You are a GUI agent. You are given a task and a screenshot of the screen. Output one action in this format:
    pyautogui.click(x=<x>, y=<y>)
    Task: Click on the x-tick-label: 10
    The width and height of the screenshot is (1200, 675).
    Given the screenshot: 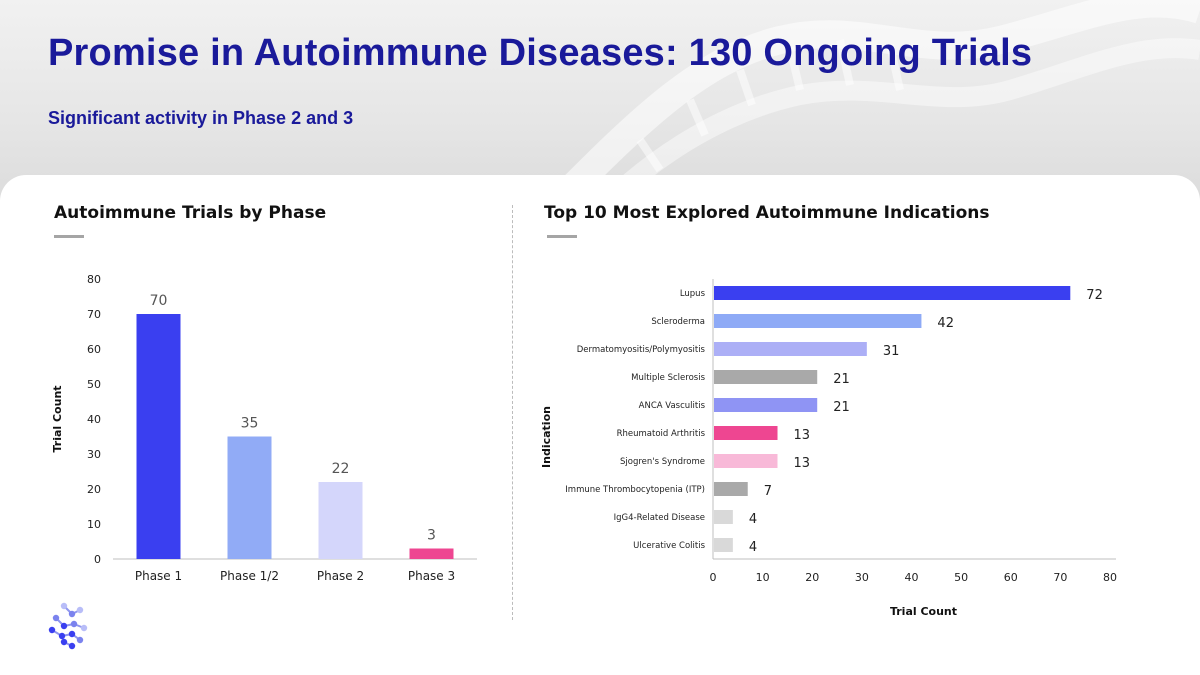 What is the action you would take?
    pyautogui.click(x=763, y=577)
    